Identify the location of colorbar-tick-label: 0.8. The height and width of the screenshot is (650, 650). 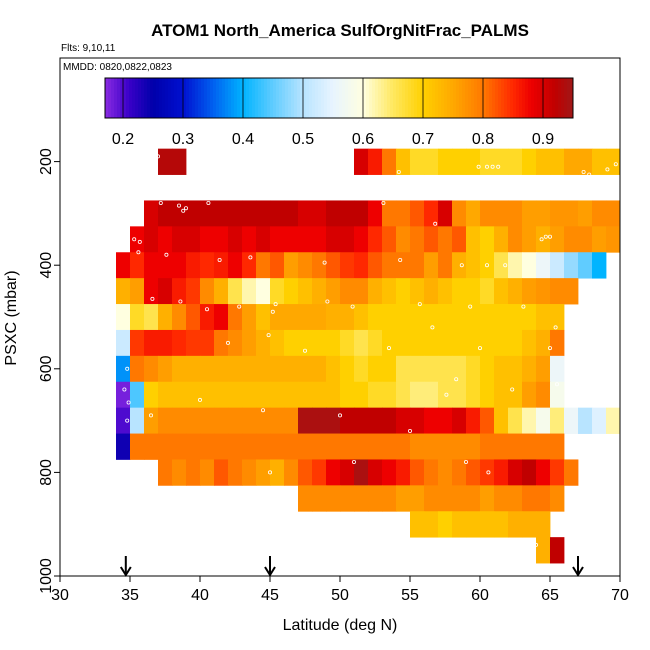
(483, 139).